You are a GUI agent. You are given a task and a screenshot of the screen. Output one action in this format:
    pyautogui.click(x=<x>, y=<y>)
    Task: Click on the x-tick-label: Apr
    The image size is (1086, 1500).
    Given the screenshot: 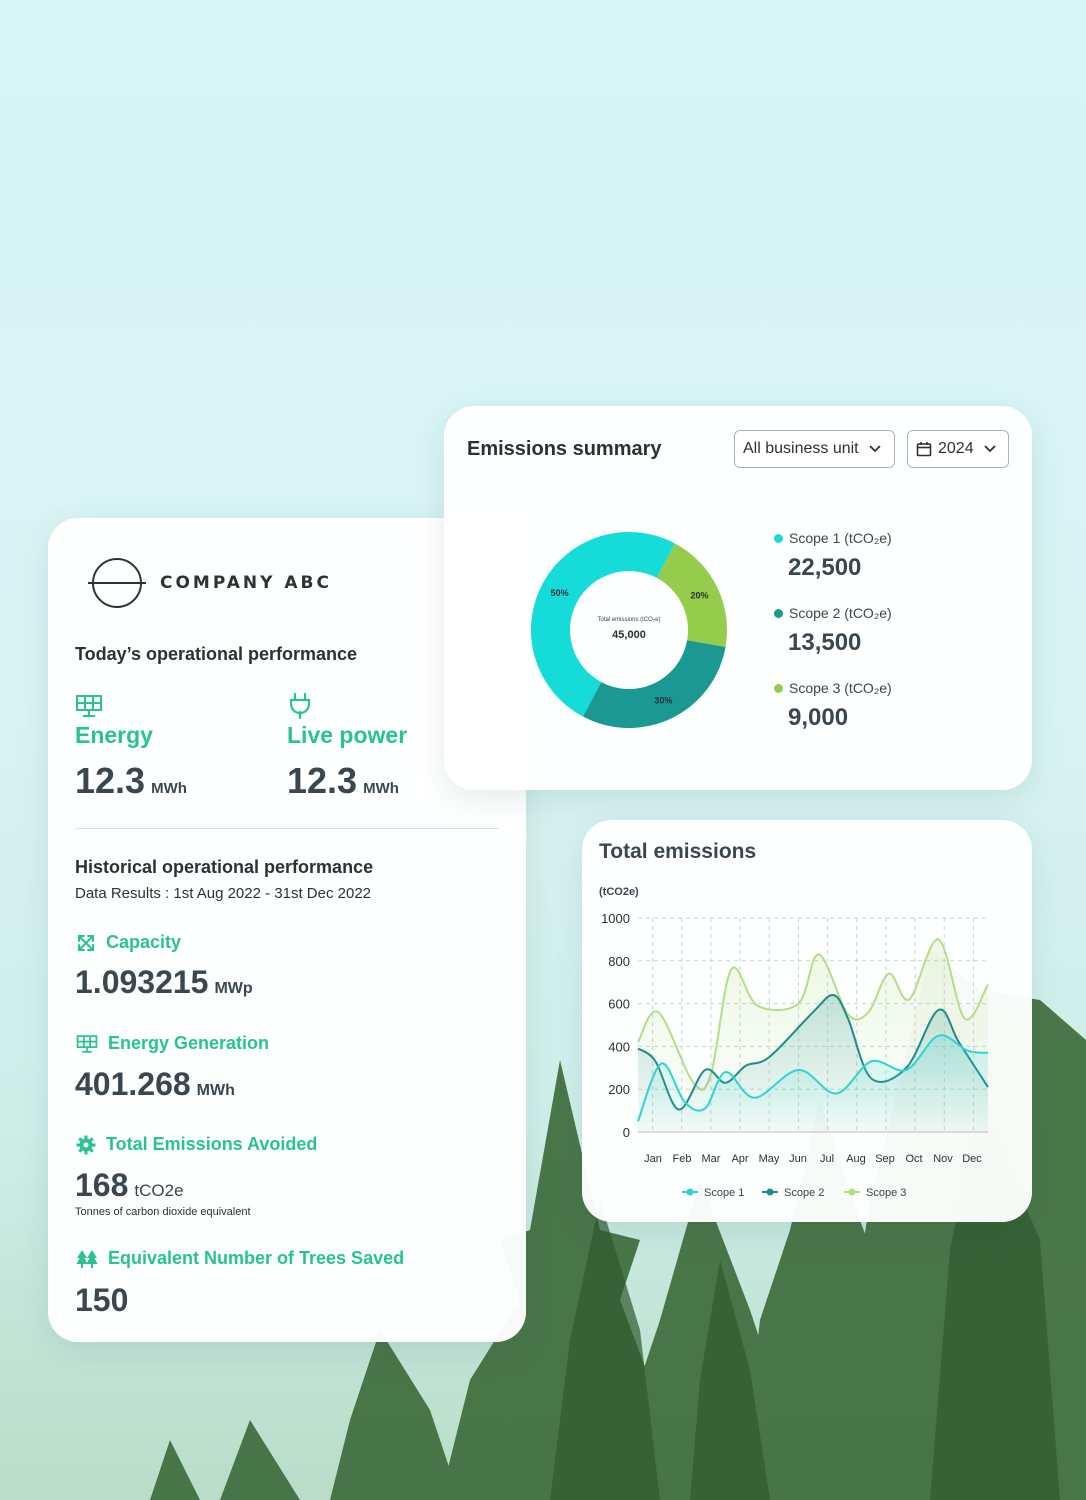 What is the action you would take?
    pyautogui.click(x=739, y=1159)
    